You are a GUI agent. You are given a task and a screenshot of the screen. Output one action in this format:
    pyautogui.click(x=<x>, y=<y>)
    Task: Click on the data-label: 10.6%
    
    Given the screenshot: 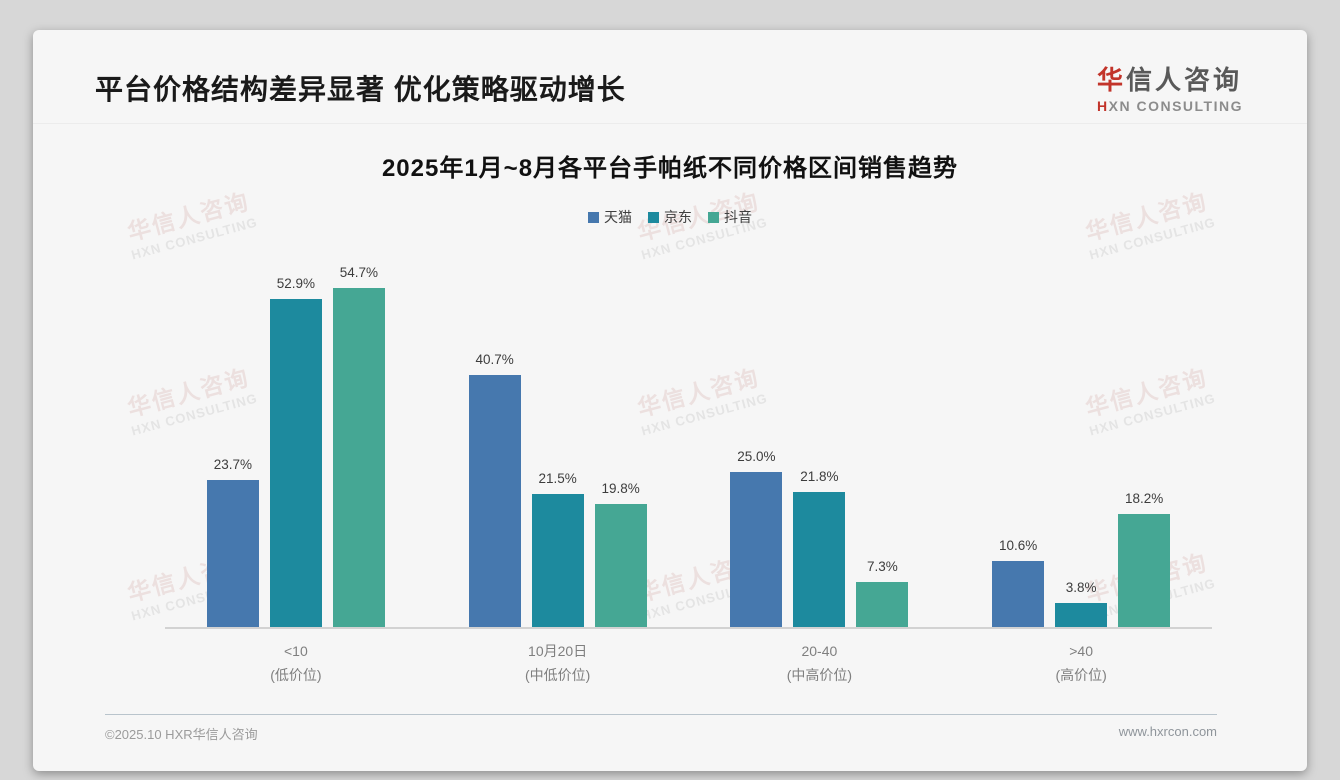 What is the action you would take?
    pyautogui.click(x=1018, y=546)
    